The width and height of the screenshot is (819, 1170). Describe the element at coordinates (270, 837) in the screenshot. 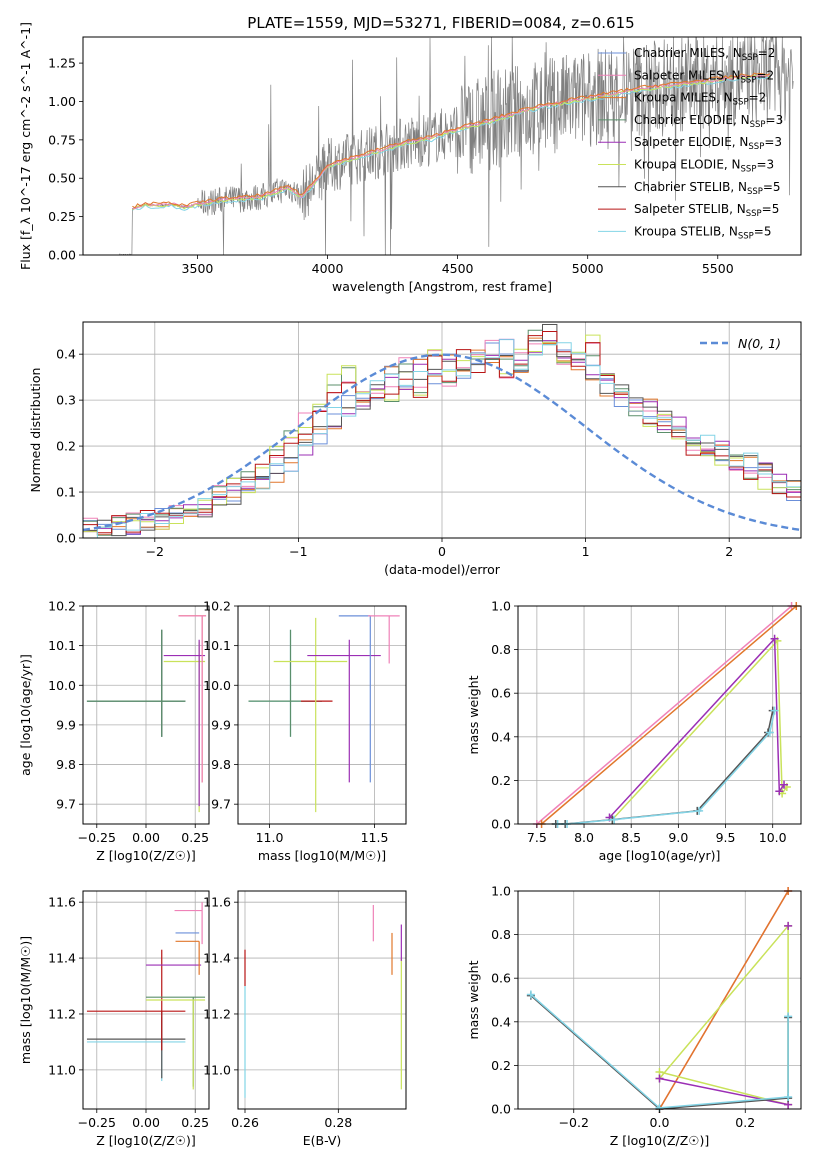

I see `x-tick-label: 11.0` at that location.